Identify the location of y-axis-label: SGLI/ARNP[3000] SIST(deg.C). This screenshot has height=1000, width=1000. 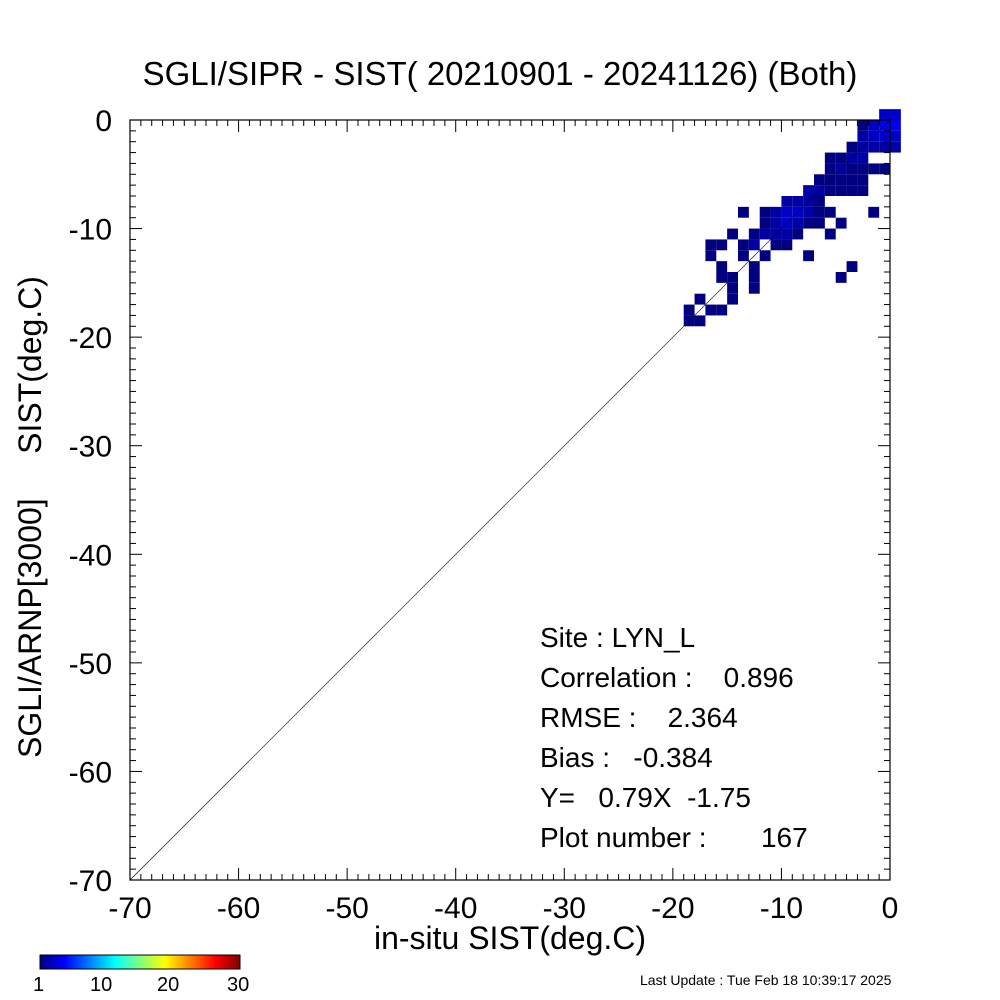
(30, 517).